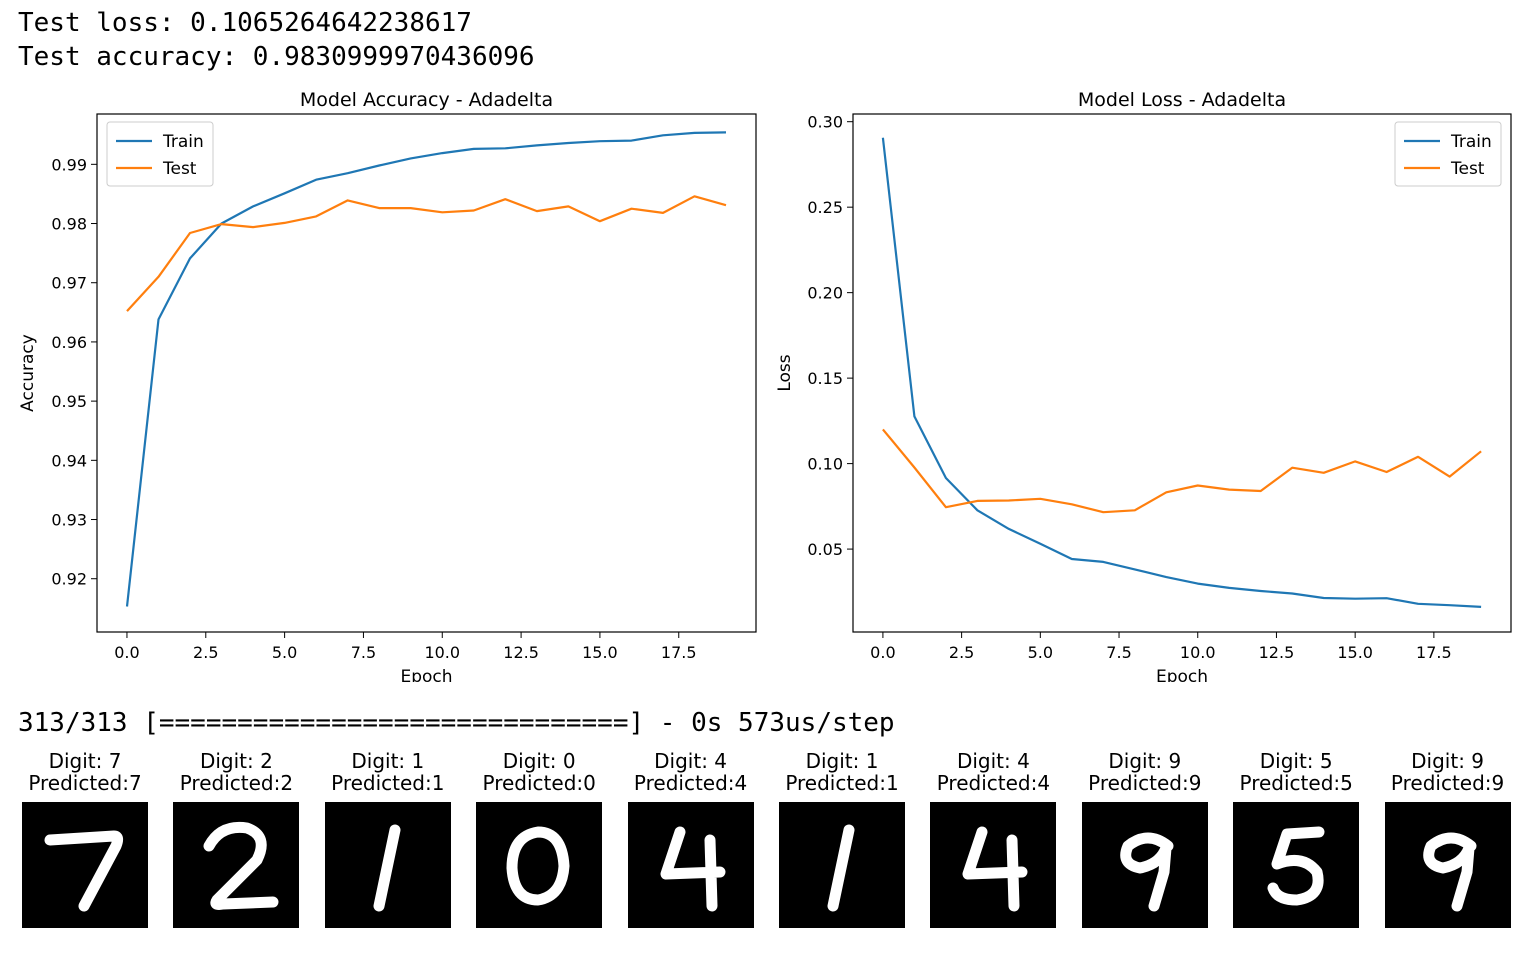 The width and height of the screenshot is (1530, 955). I want to click on acc-y-tick-label: 0.92, so click(69, 579).